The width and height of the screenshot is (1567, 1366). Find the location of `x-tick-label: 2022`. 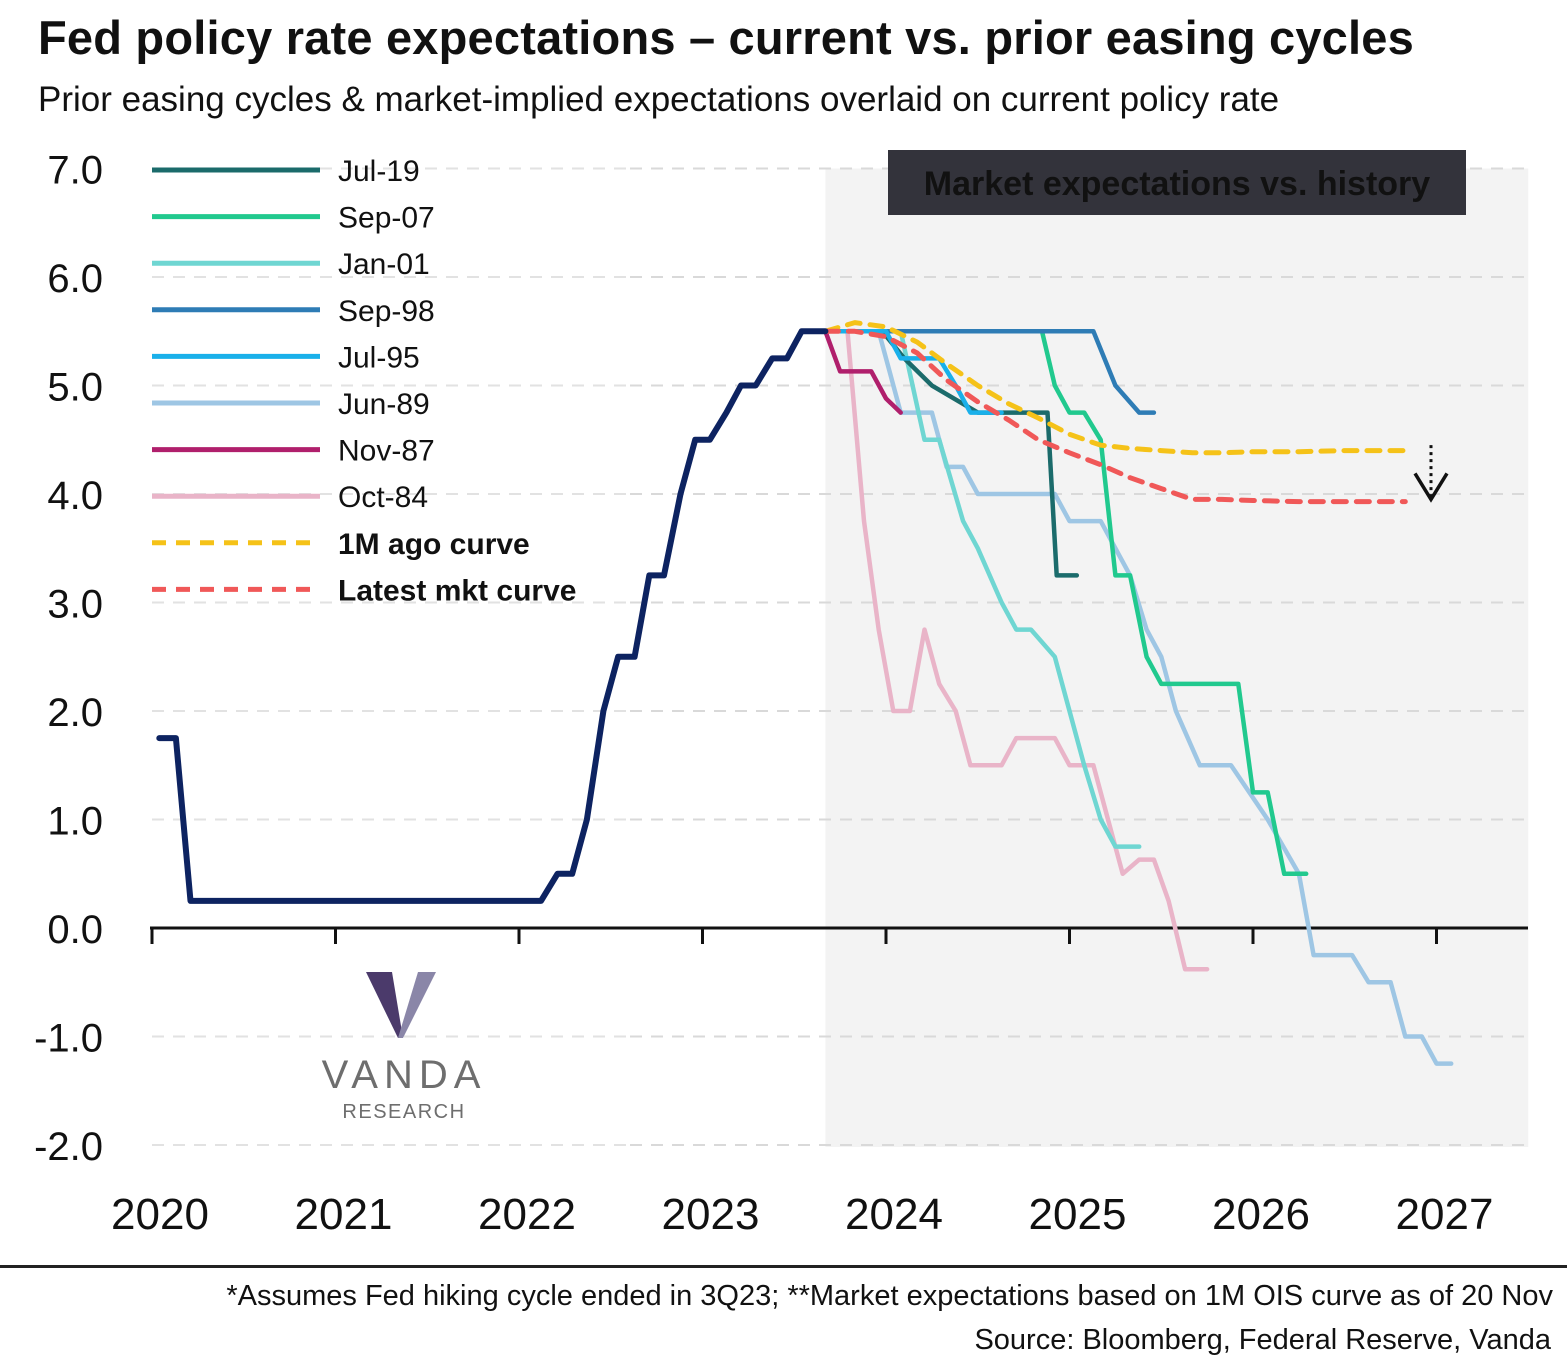

x-tick-label: 2022 is located at coordinates (527, 1214).